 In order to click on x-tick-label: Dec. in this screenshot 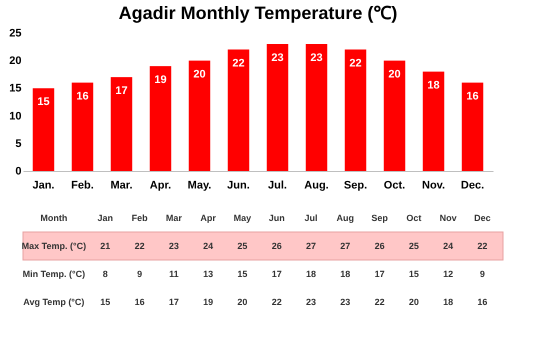, I will do `click(472, 186)`.